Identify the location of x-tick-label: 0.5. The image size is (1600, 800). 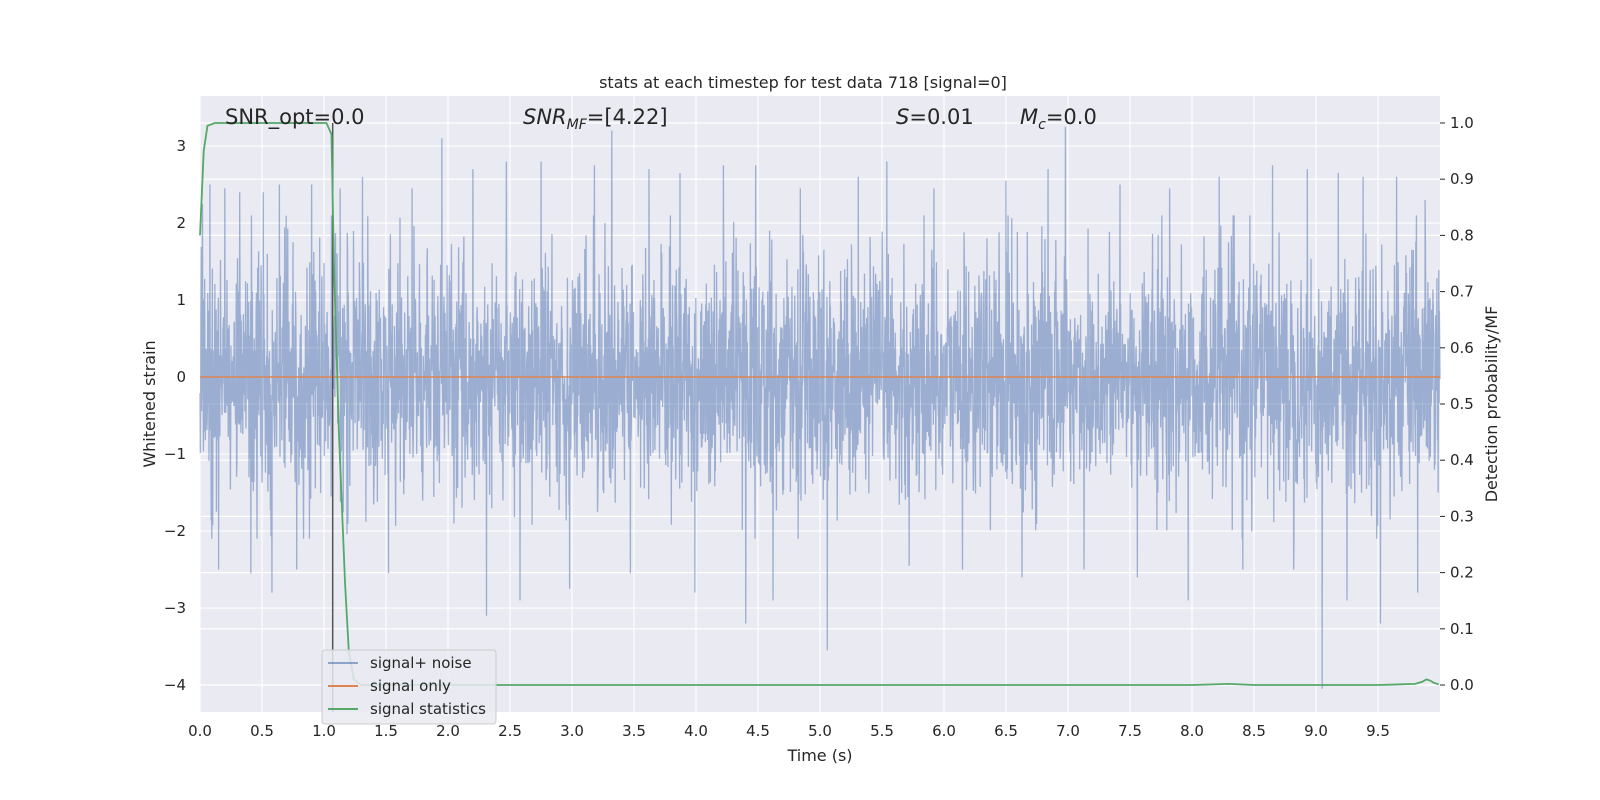
(262, 731).